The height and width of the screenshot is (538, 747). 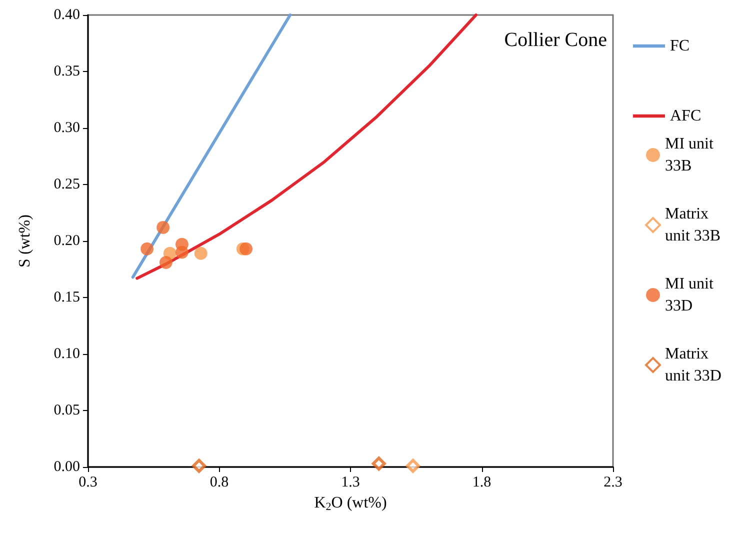 I want to click on legend-label: FC, so click(x=680, y=46).